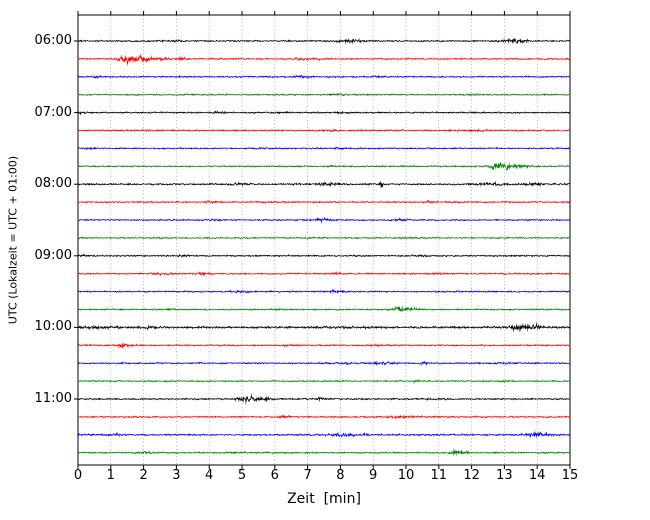  Describe the element at coordinates (324, 499) in the screenshot. I see `x-axis-label: Zeit [min]` at that location.